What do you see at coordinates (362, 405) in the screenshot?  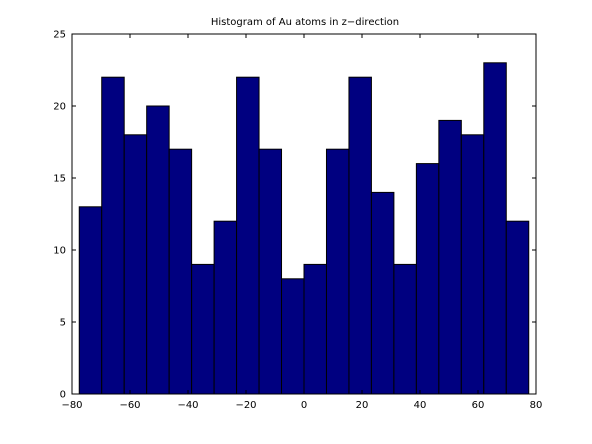 I see `x-tick-label: 20` at bounding box center [362, 405].